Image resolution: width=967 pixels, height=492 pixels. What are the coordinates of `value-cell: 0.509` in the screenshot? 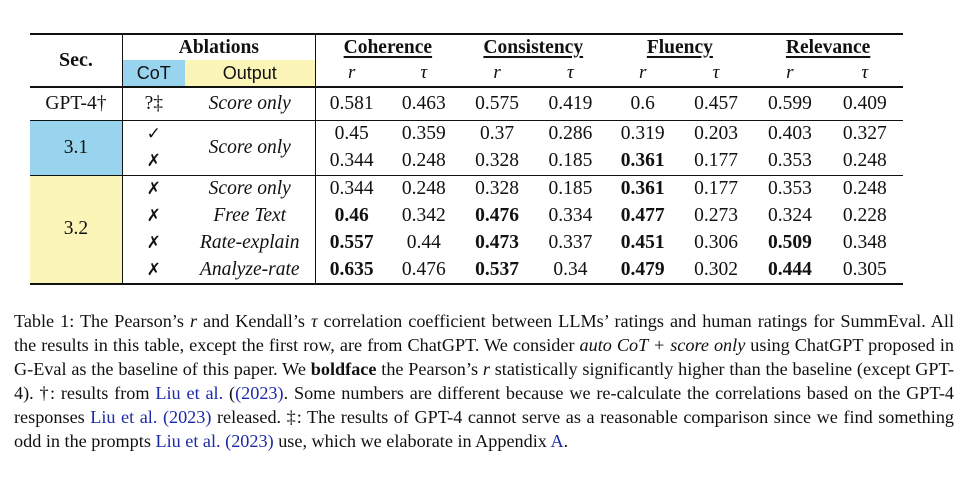 It's located at (789, 242).